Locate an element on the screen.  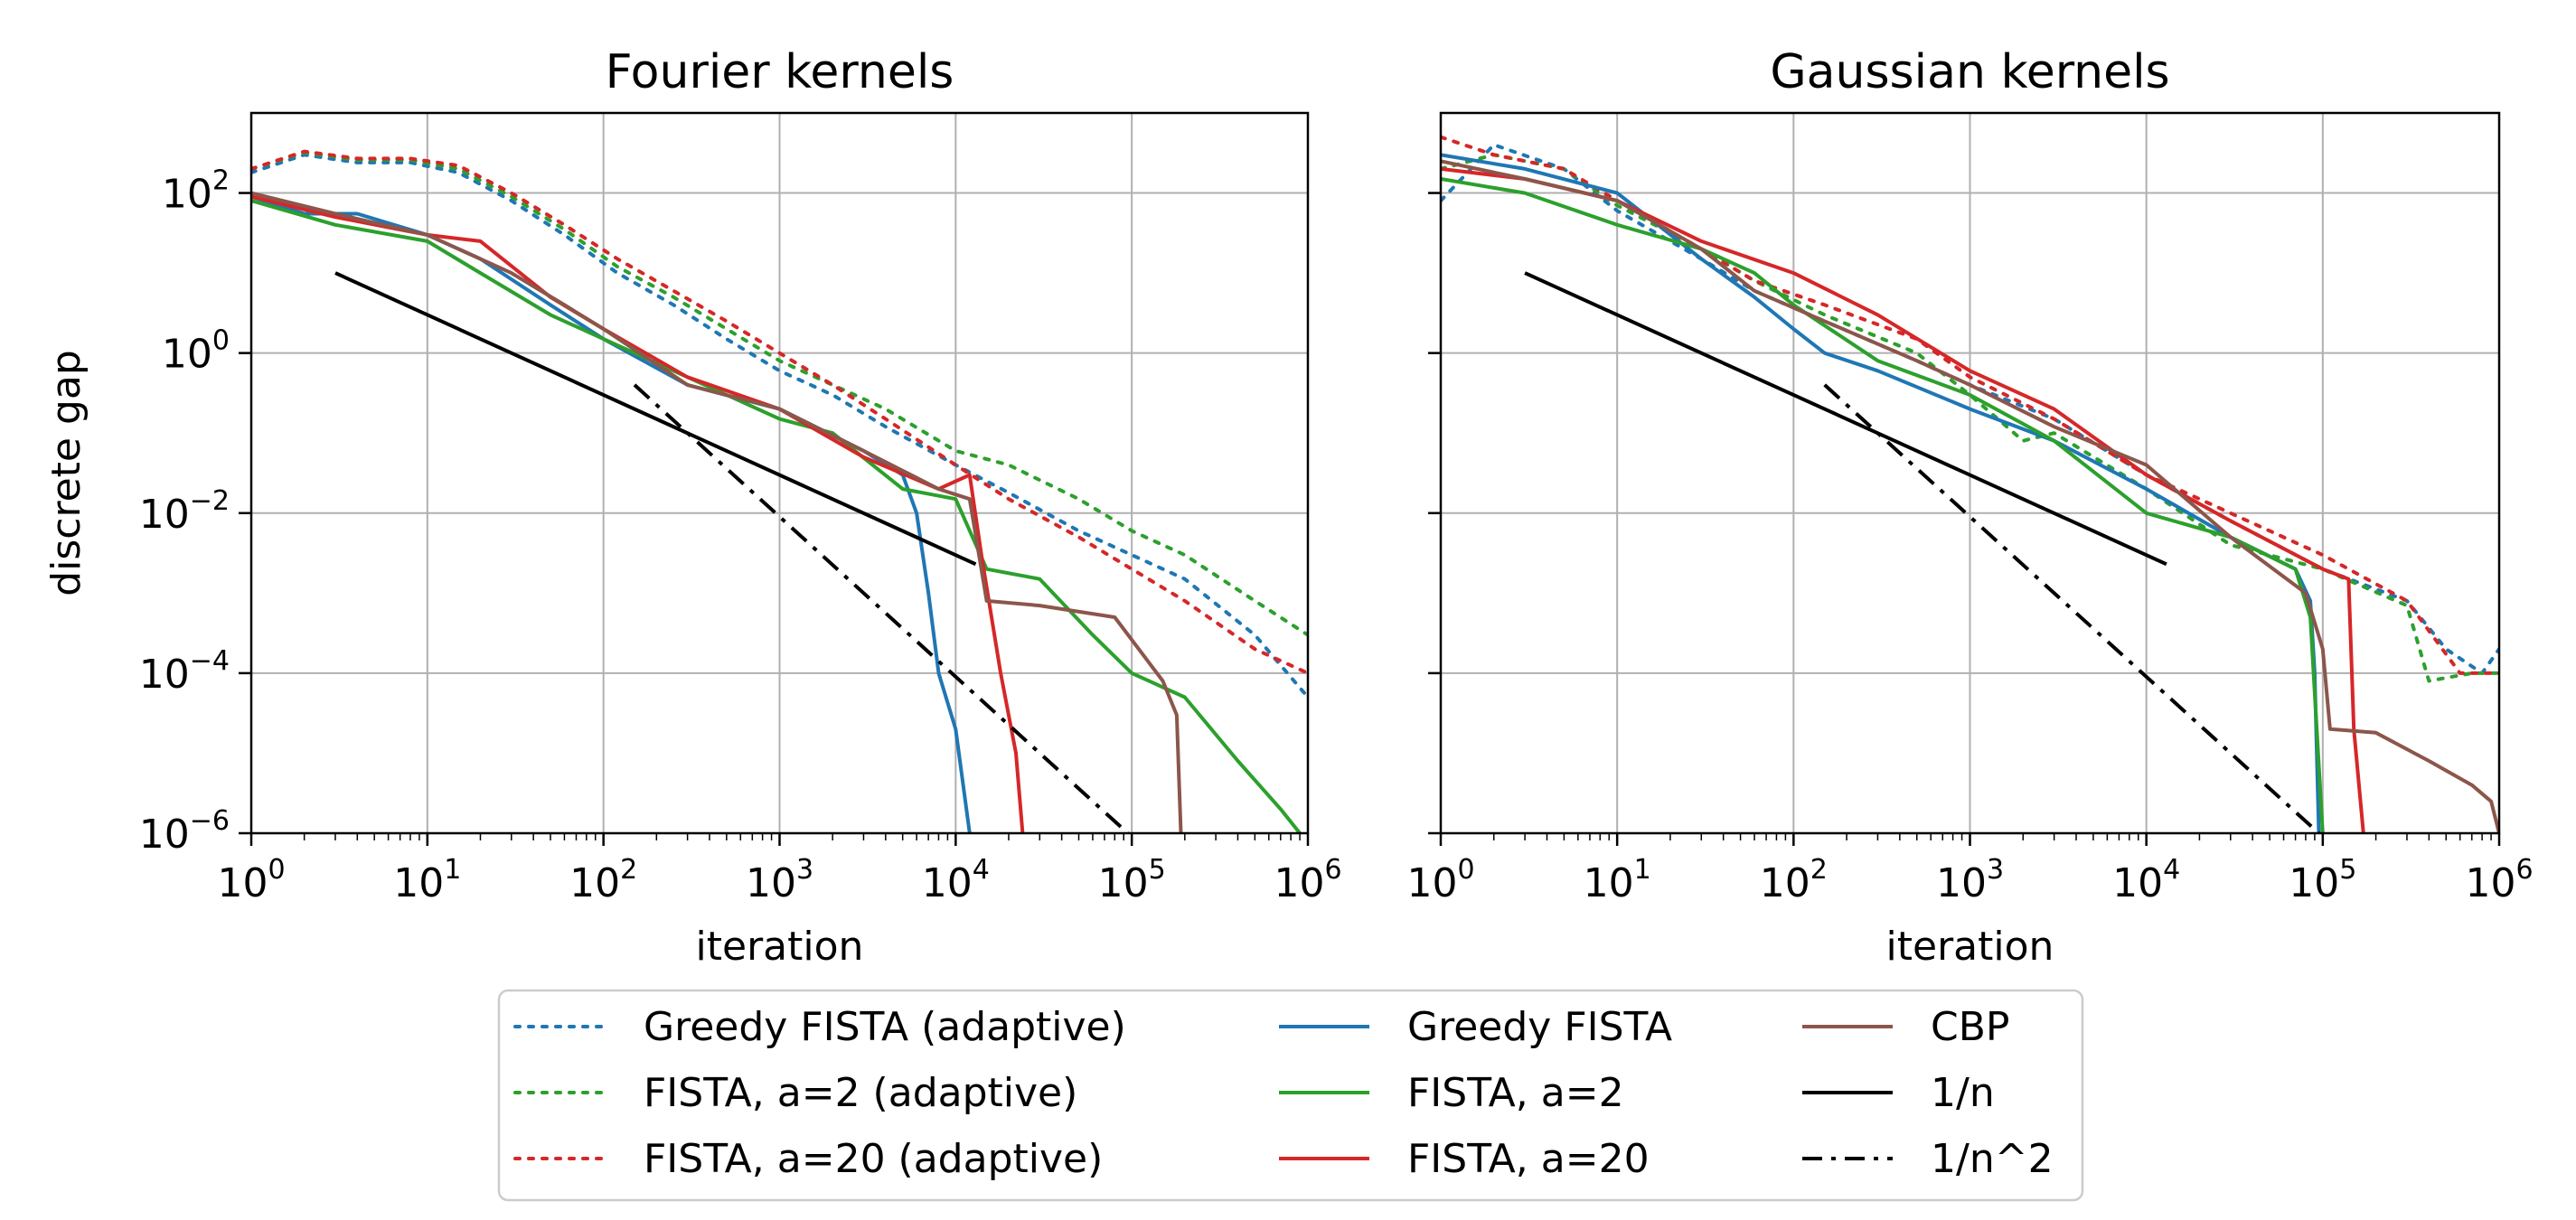
y-tick-label: 10⁻⁴ is located at coordinates (185, 671).